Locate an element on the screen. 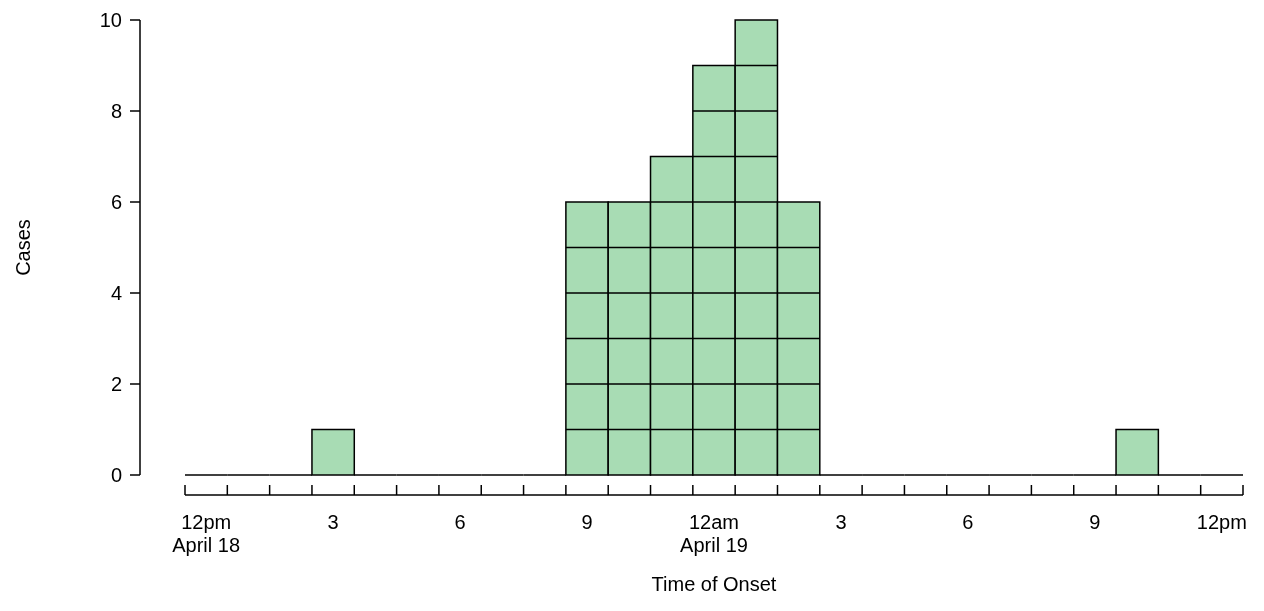  y-axis-title: Cases is located at coordinates (23, 247).